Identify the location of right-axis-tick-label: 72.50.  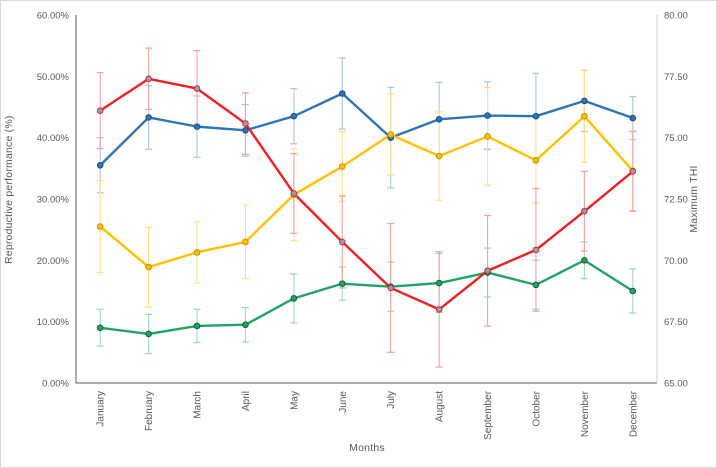
(676, 200).